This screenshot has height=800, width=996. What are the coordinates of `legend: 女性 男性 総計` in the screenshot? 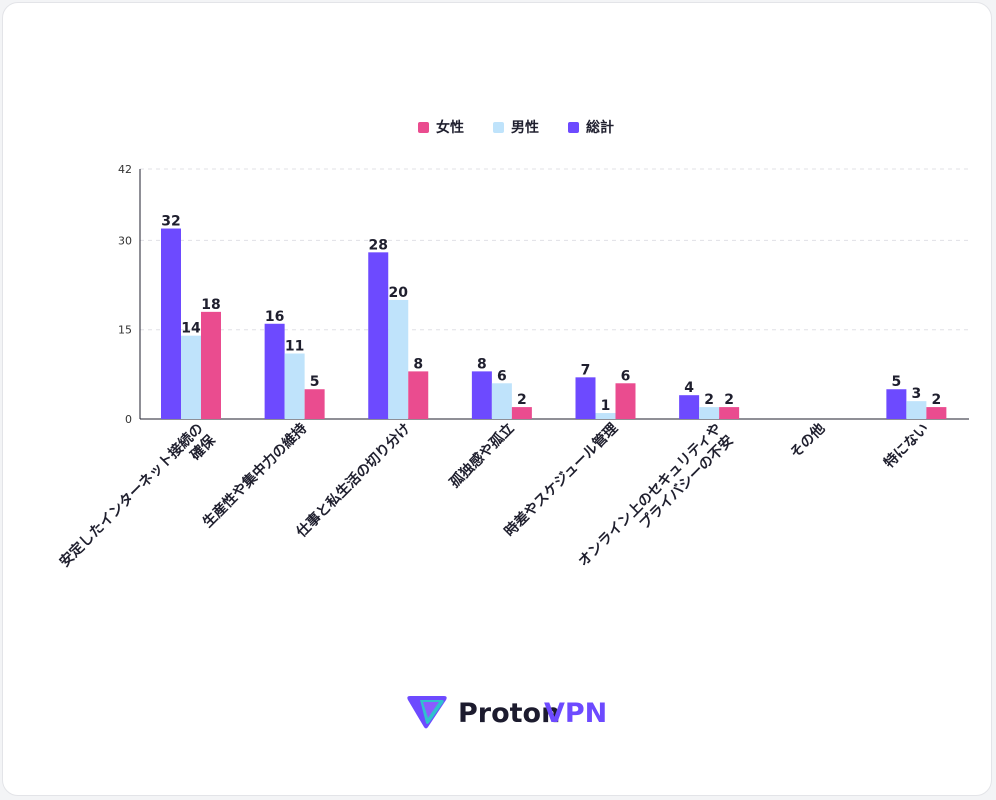 It's located at (516, 127).